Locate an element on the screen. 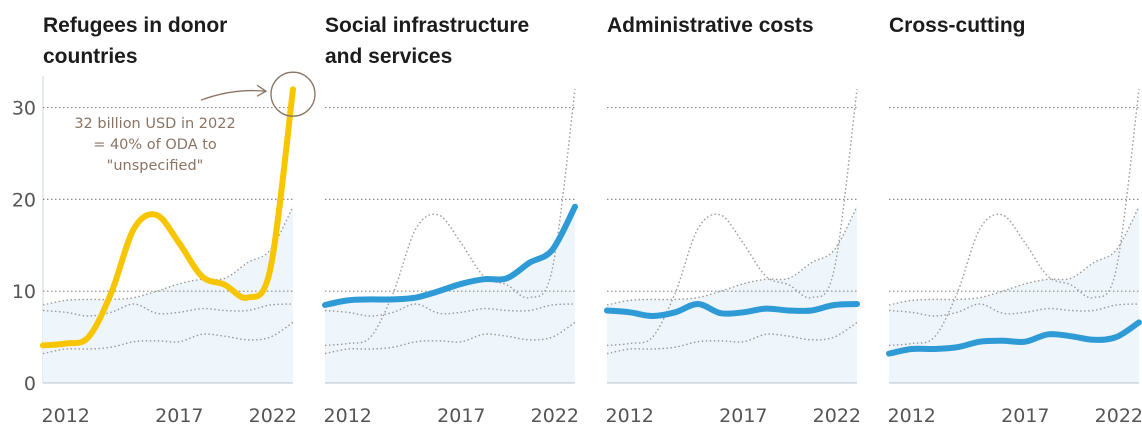 The image size is (1142, 427). annotation-text: = 40% of ODA to is located at coordinates (155, 145).